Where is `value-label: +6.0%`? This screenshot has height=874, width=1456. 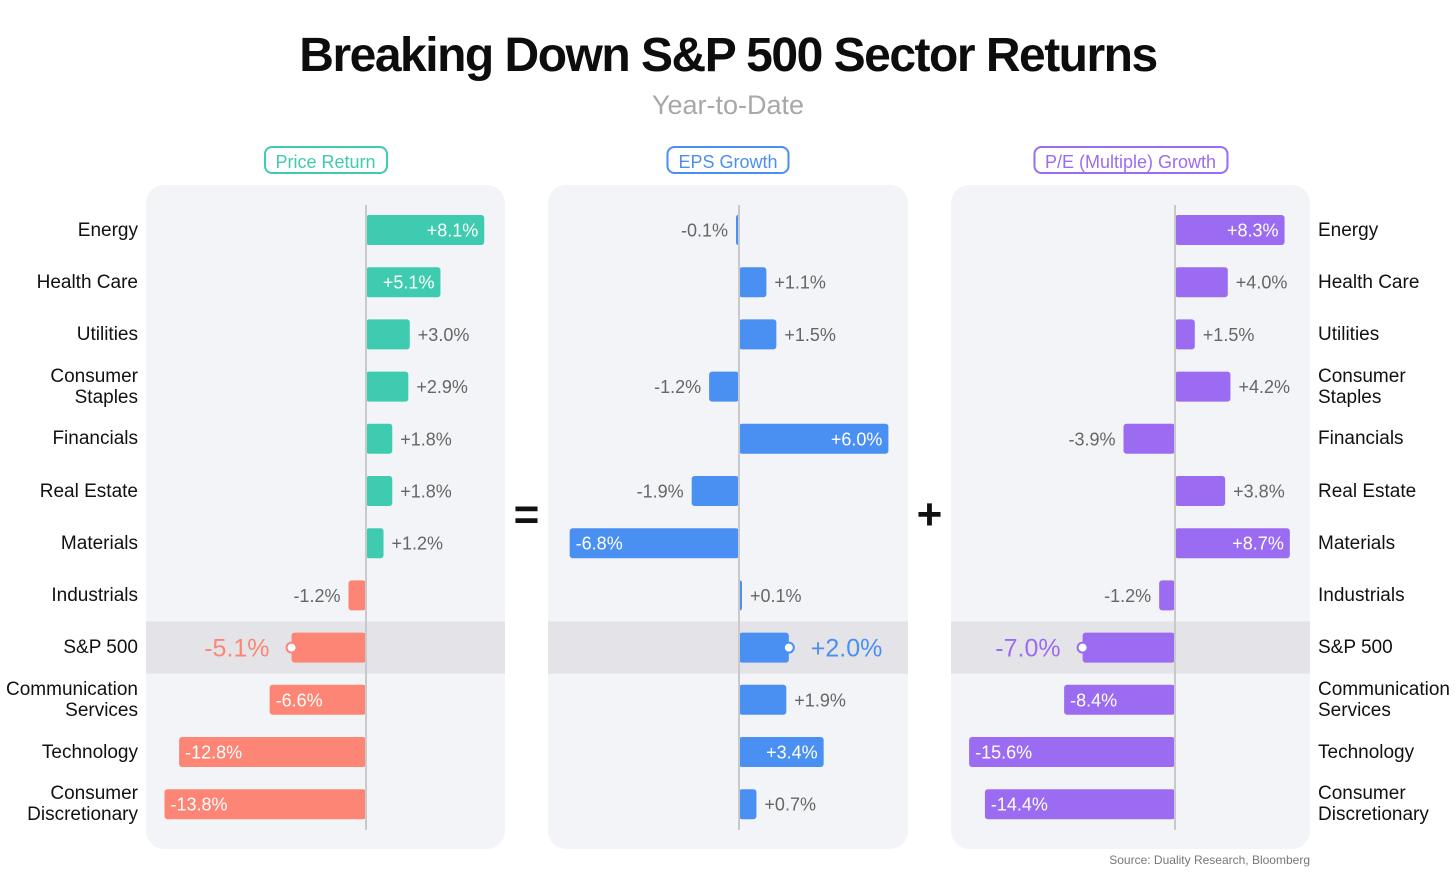 value-label: +6.0% is located at coordinates (857, 439).